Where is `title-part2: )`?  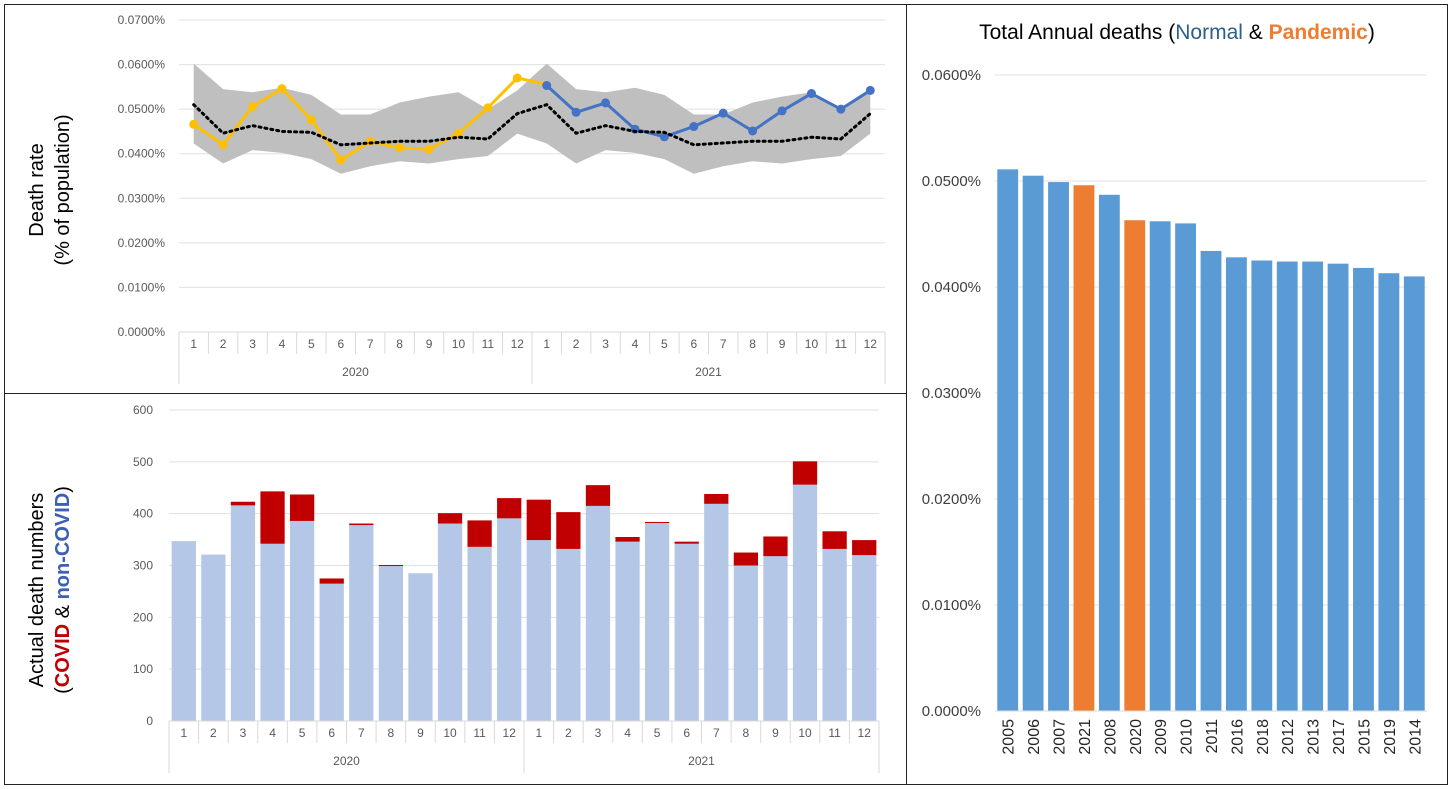 title-part2: ) is located at coordinates (1371, 32).